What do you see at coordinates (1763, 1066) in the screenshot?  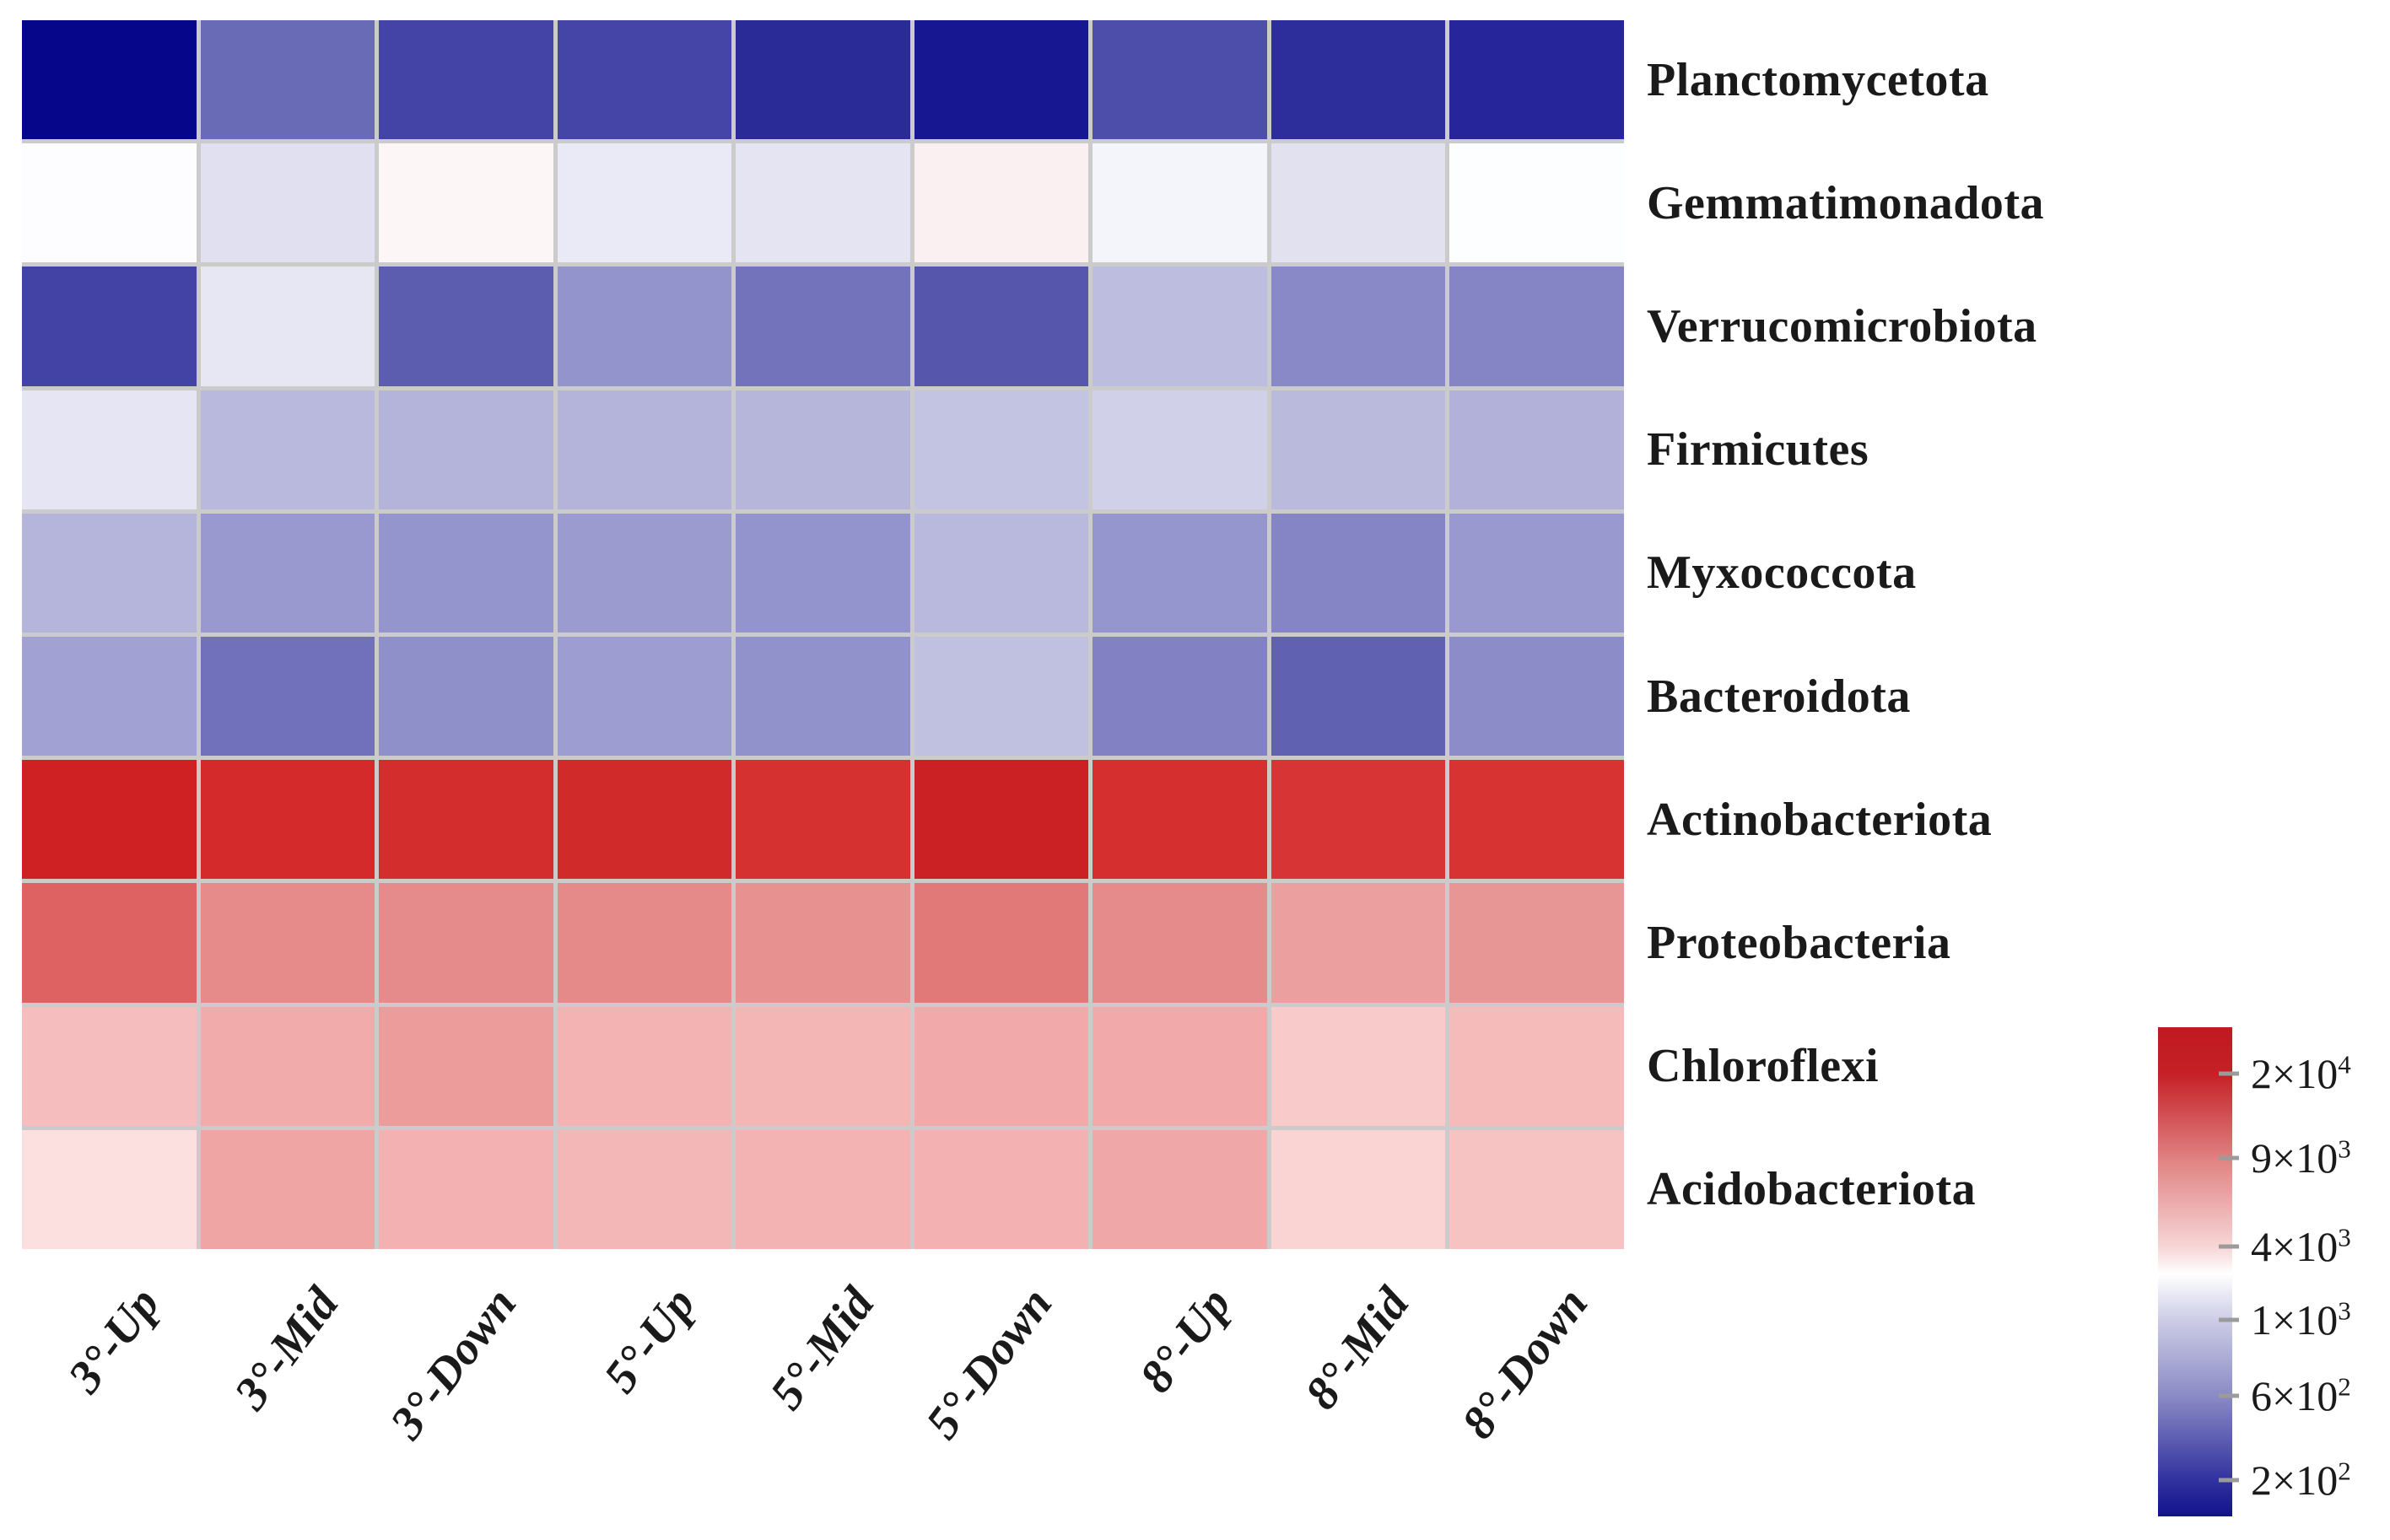 I see `row-label: Chloroflexi` at bounding box center [1763, 1066].